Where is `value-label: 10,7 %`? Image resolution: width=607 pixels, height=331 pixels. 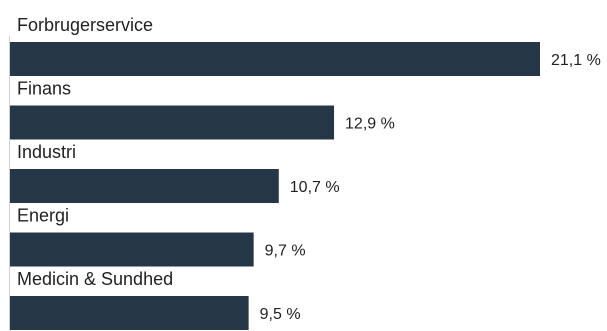
value-label: 10,7 % is located at coordinates (315, 187).